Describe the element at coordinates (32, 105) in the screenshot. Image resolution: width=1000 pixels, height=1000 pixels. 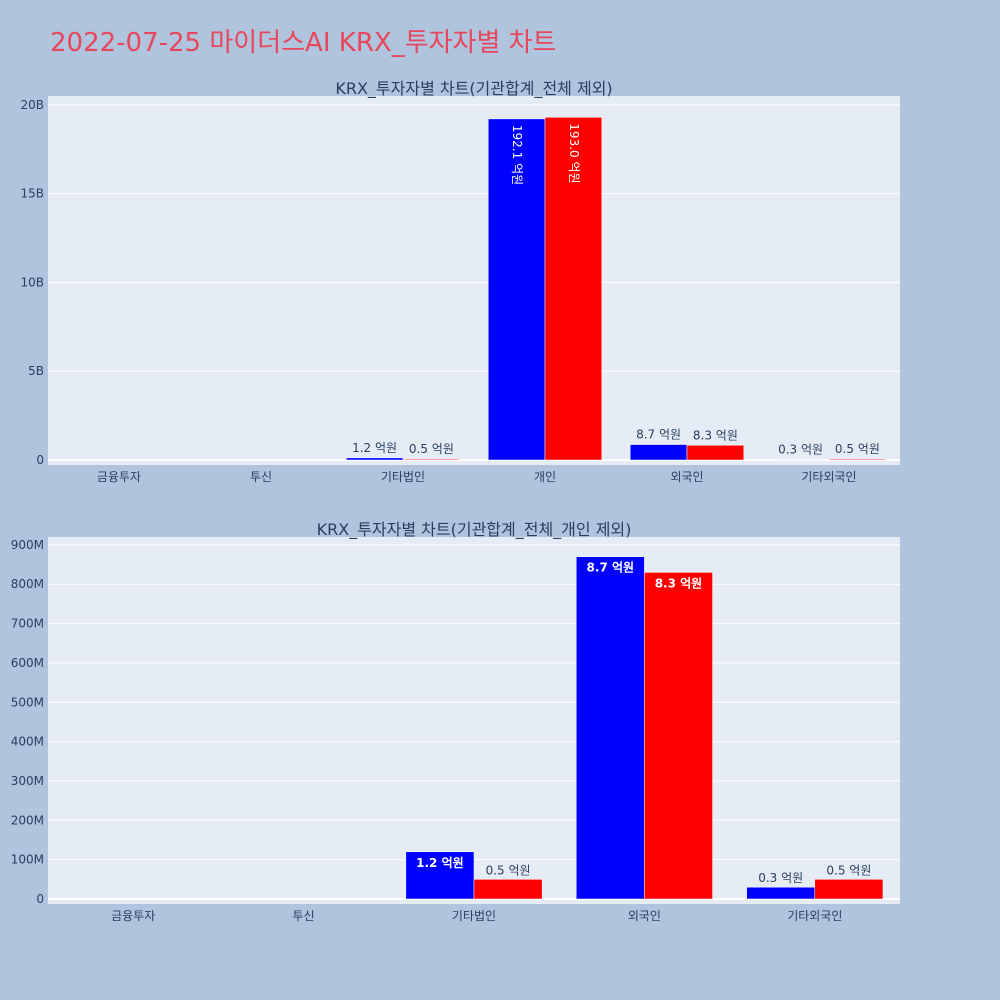
I see `y-tick-label: 20B` at that location.